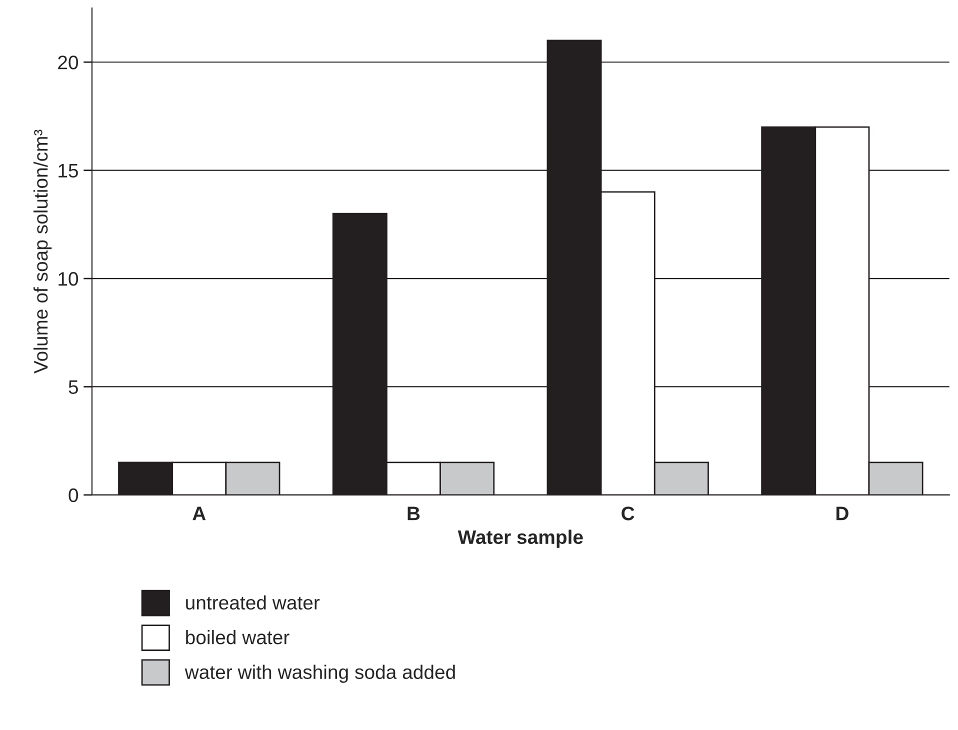 This screenshot has height=730, width=958. What do you see at coordinates (253, 602) in the screenshot?
I see `legend-label: untreated water` at bounding box center [253, 602].